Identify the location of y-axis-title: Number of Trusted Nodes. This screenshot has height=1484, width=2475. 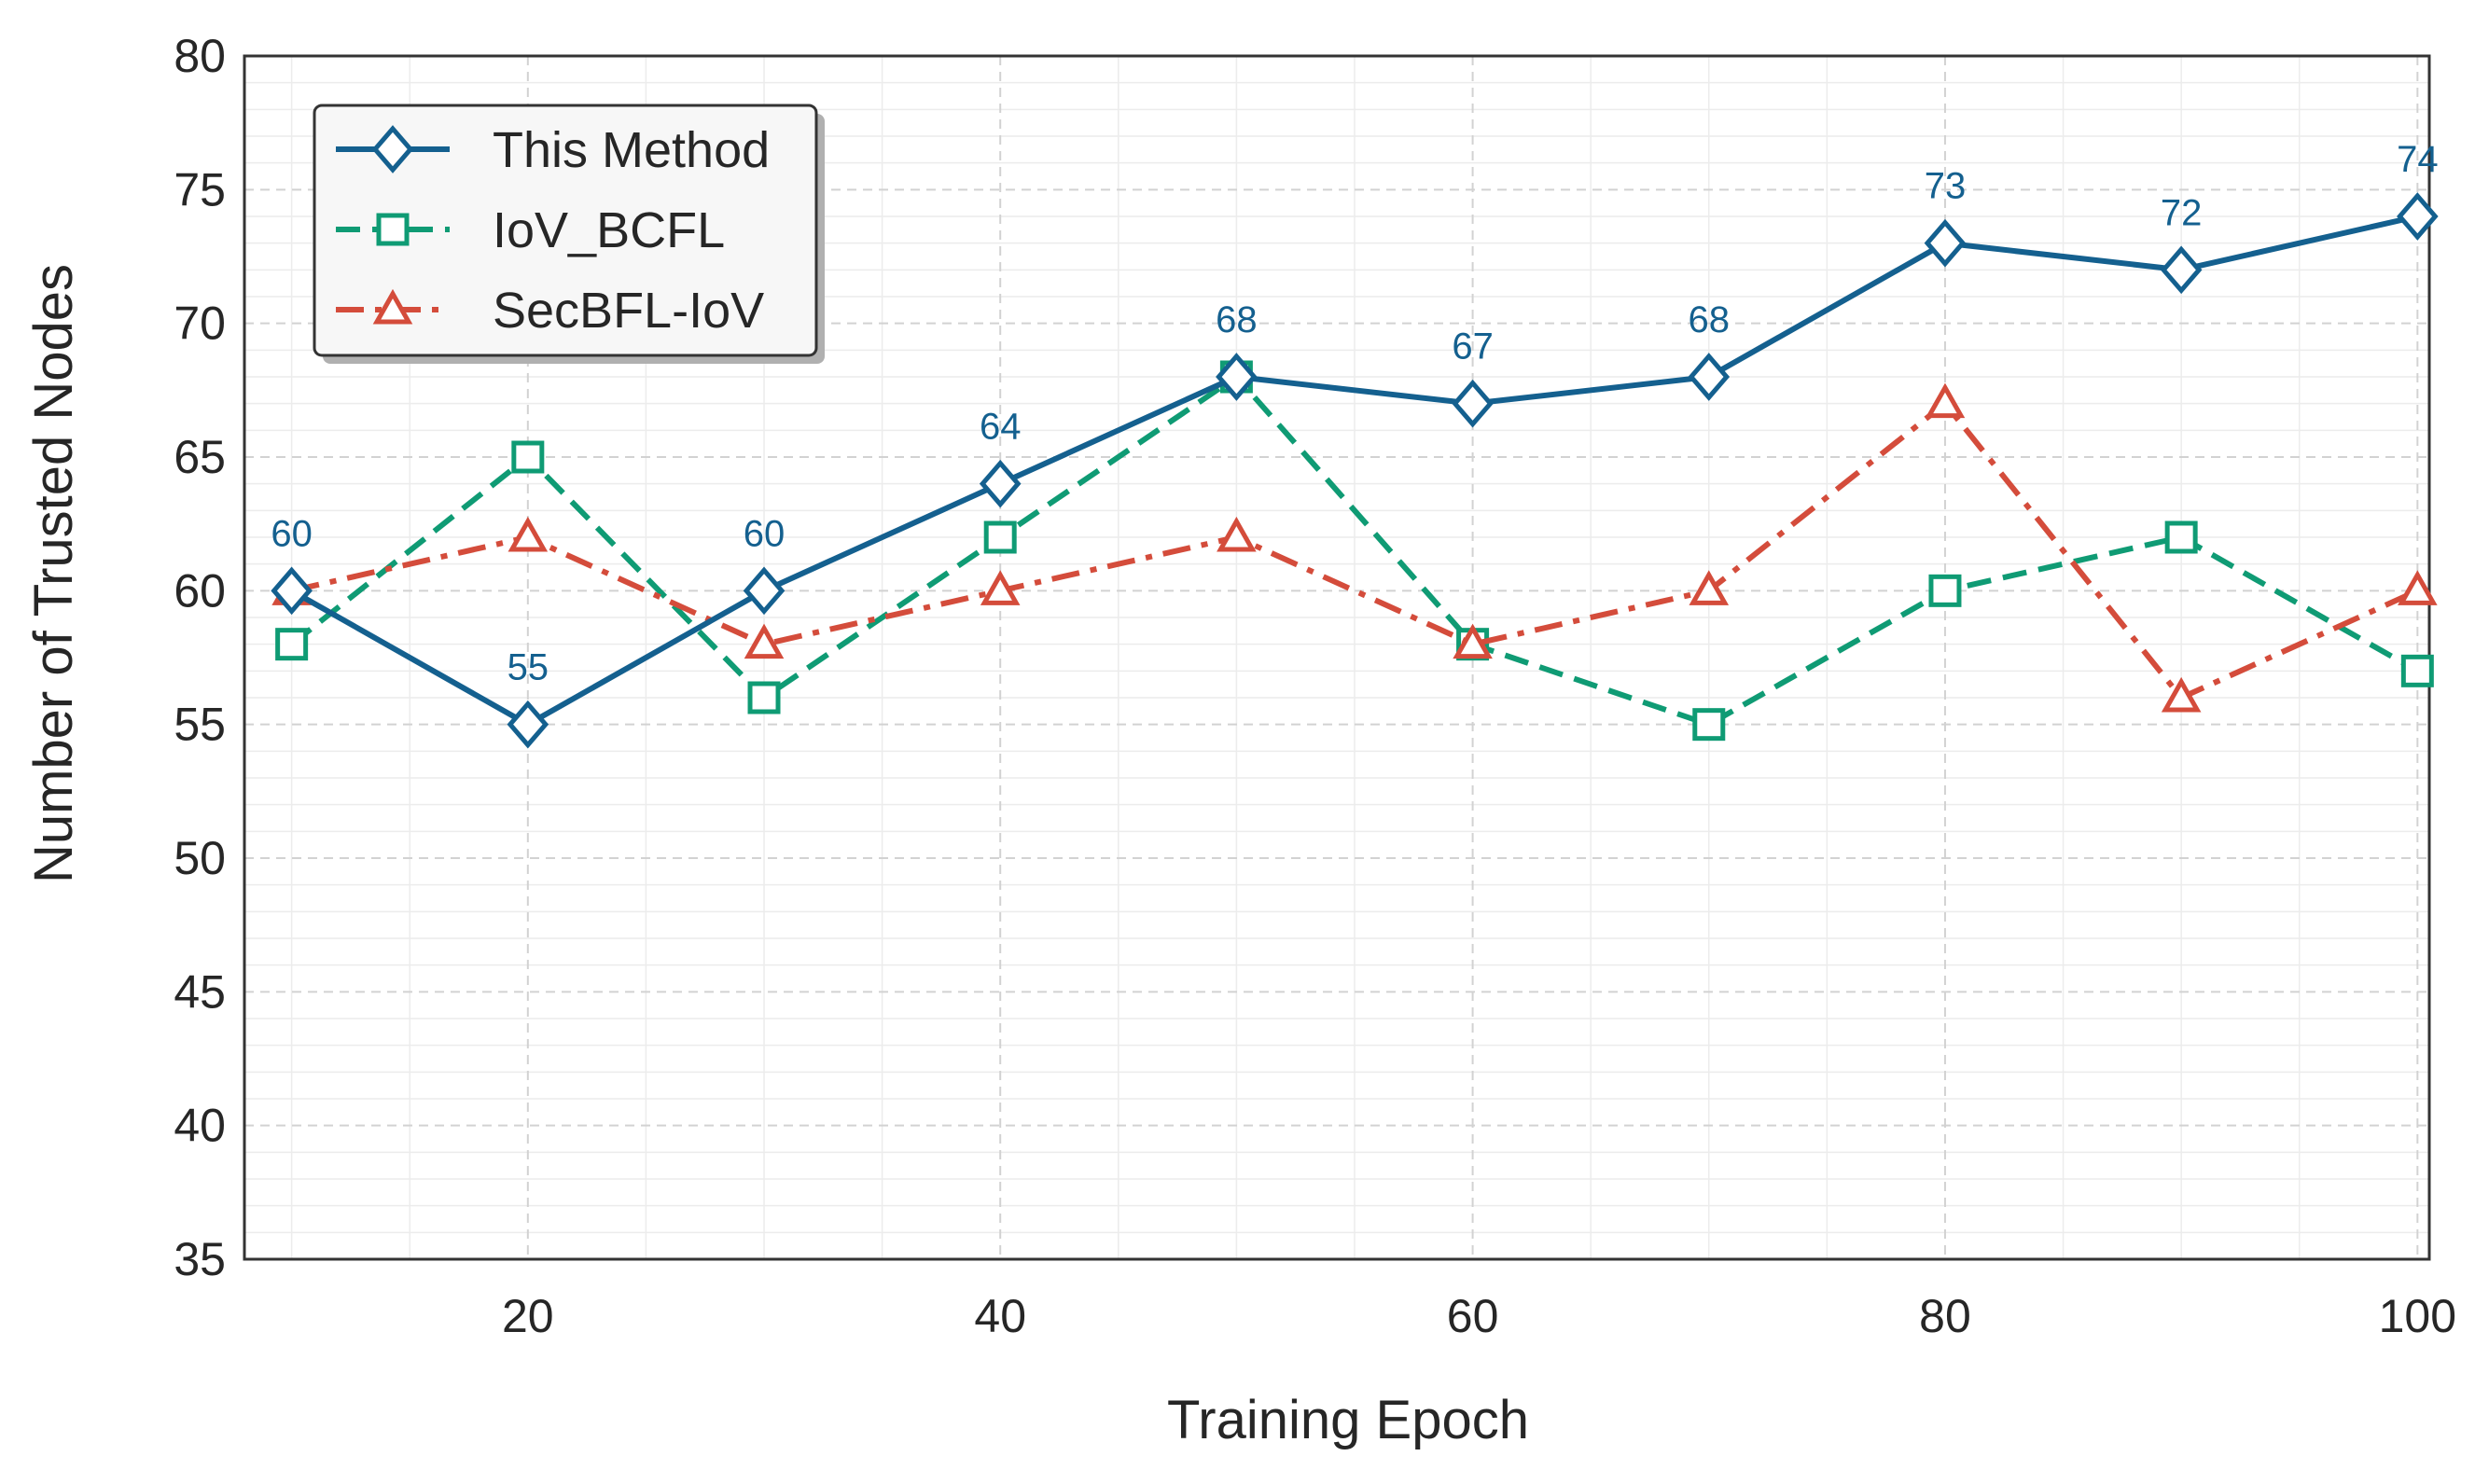
(53, 573).